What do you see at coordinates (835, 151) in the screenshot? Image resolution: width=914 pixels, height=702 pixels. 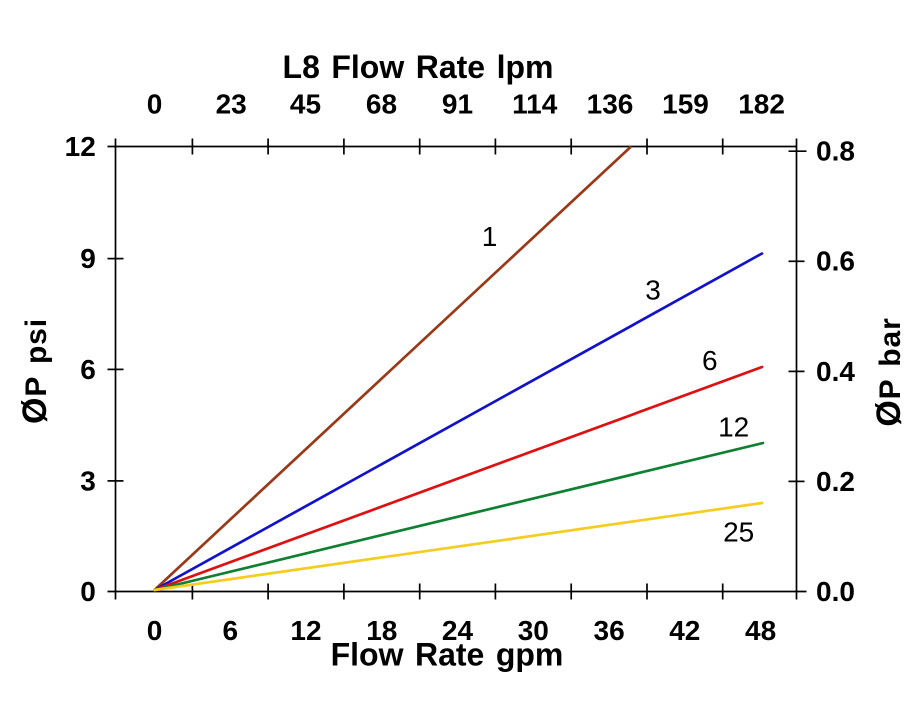 I see `svg-text: 0.8` at bounding box center [835, 151].